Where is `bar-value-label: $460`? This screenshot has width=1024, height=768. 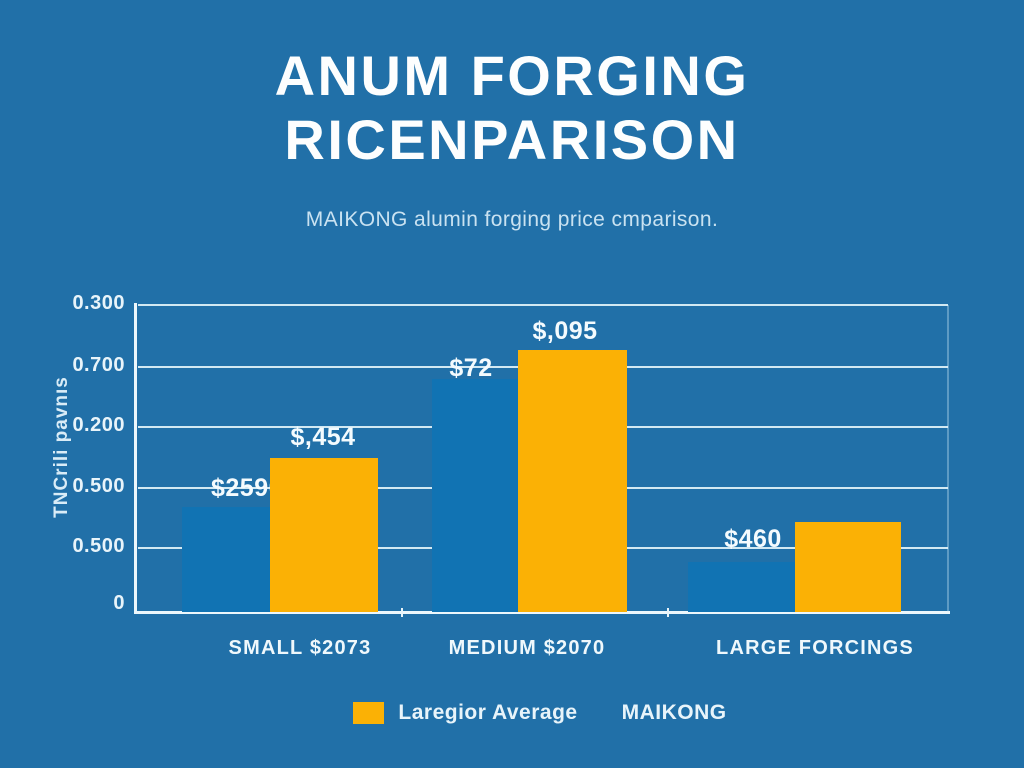 bar-value-label: $460 is located at coordinates (753, 539).